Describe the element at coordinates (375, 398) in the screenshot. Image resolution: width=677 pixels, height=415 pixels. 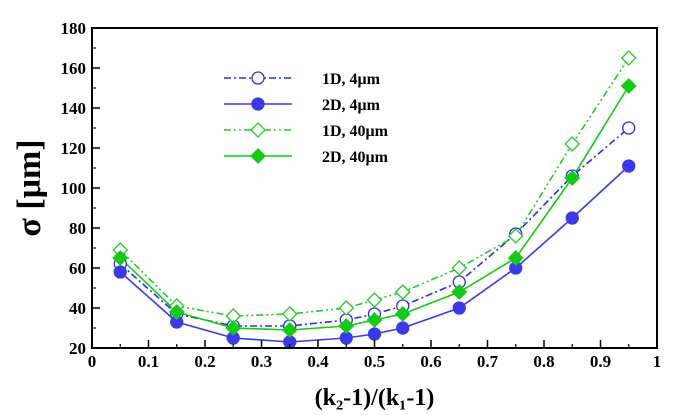
I see `x-axis-title: (k₂-1)/(k₁-1)` at that location.